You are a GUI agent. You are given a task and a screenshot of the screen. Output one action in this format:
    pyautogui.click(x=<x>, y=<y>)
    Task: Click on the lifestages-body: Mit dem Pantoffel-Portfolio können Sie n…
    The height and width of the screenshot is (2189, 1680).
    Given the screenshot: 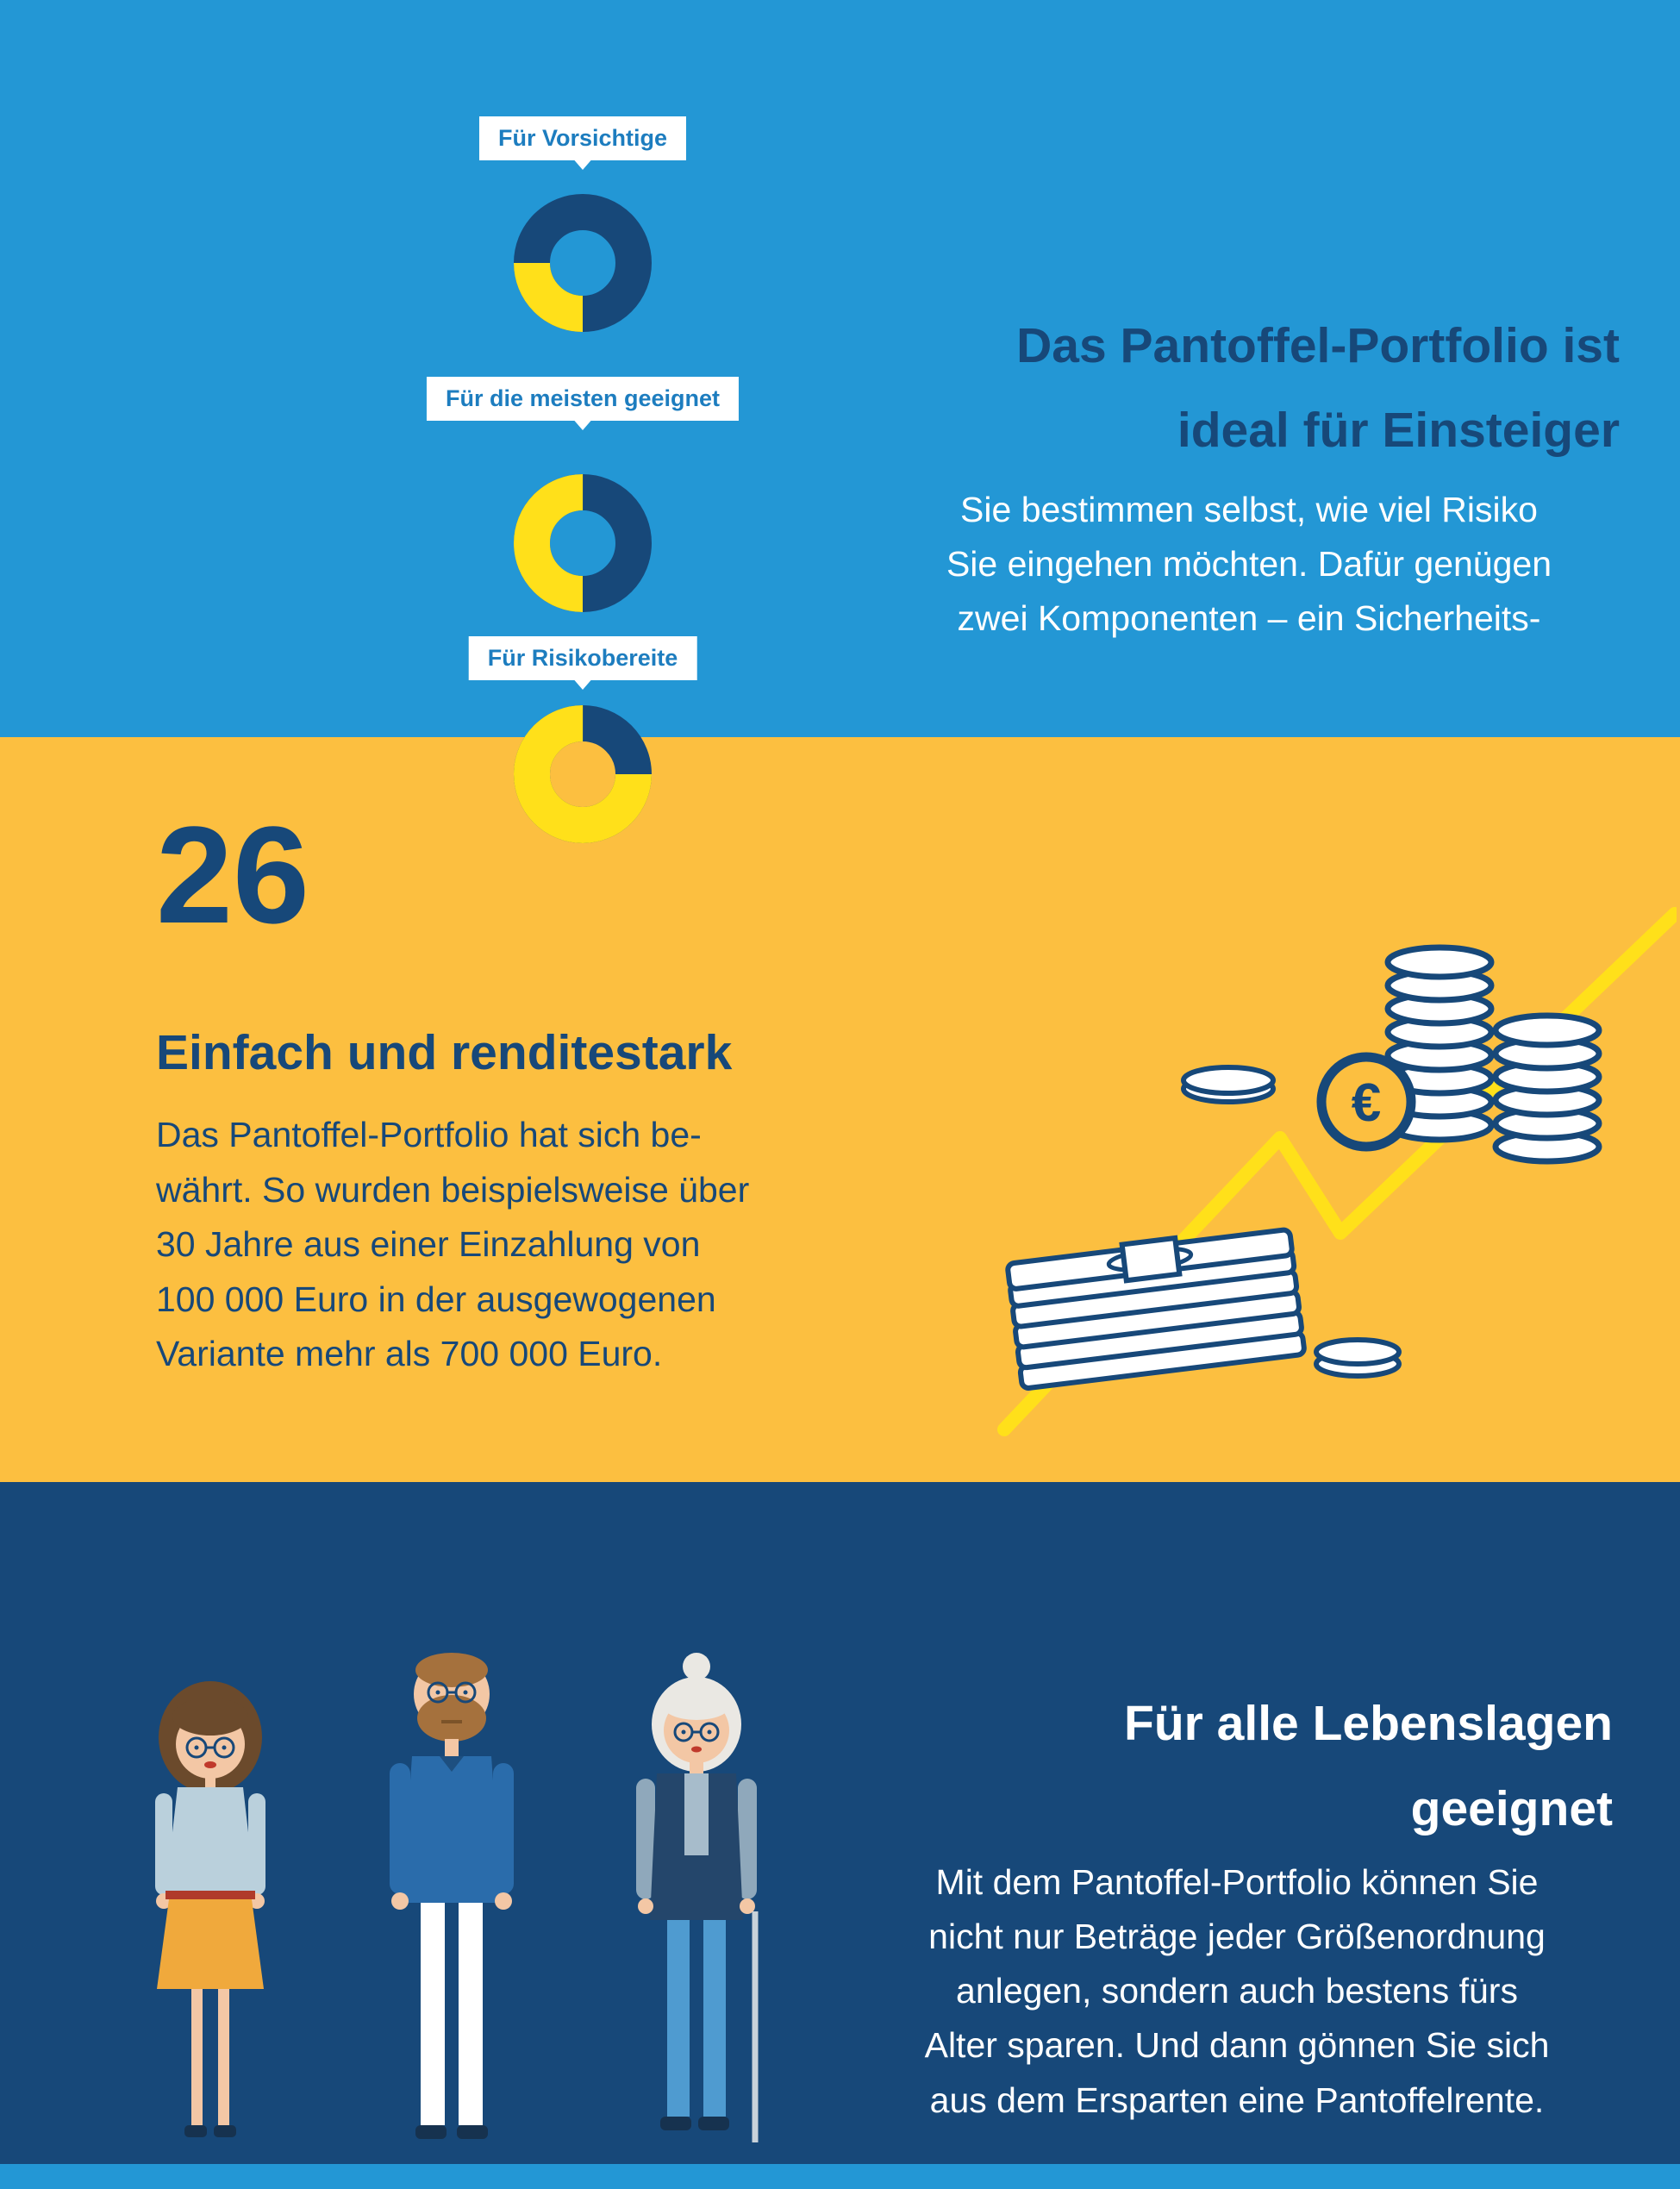 What is the action you would take?
    pyautogui.click(x=1237, y=1992)
    